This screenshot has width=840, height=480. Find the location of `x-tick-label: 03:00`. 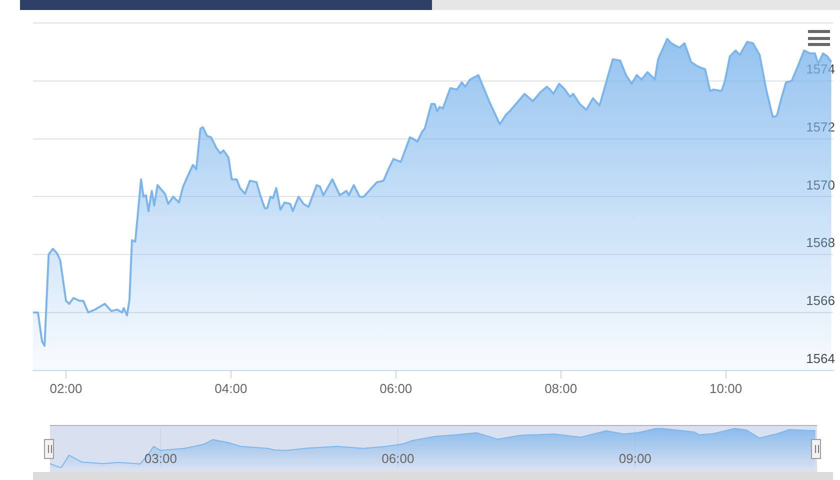

x-tick-label: 03:00 is located at coordinates (160, 458).